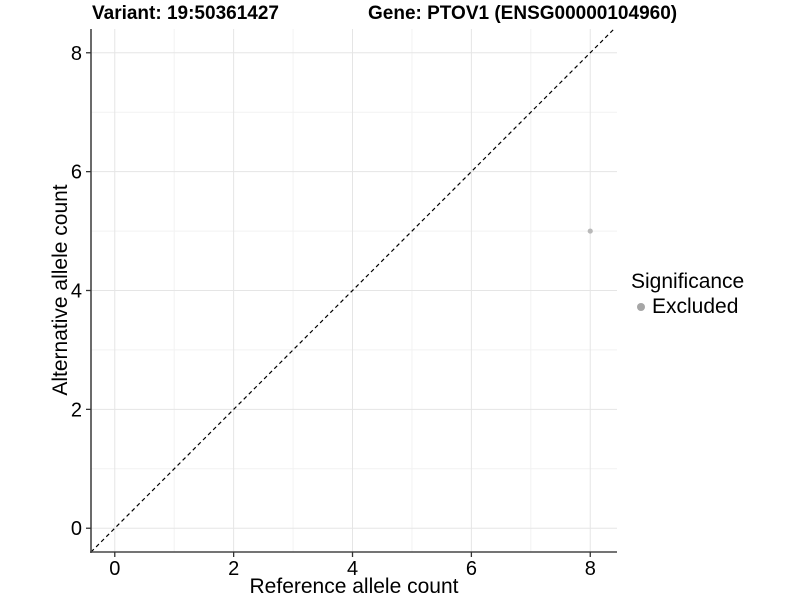  I want to click on y-tick-label: 6, so click(76, 173).